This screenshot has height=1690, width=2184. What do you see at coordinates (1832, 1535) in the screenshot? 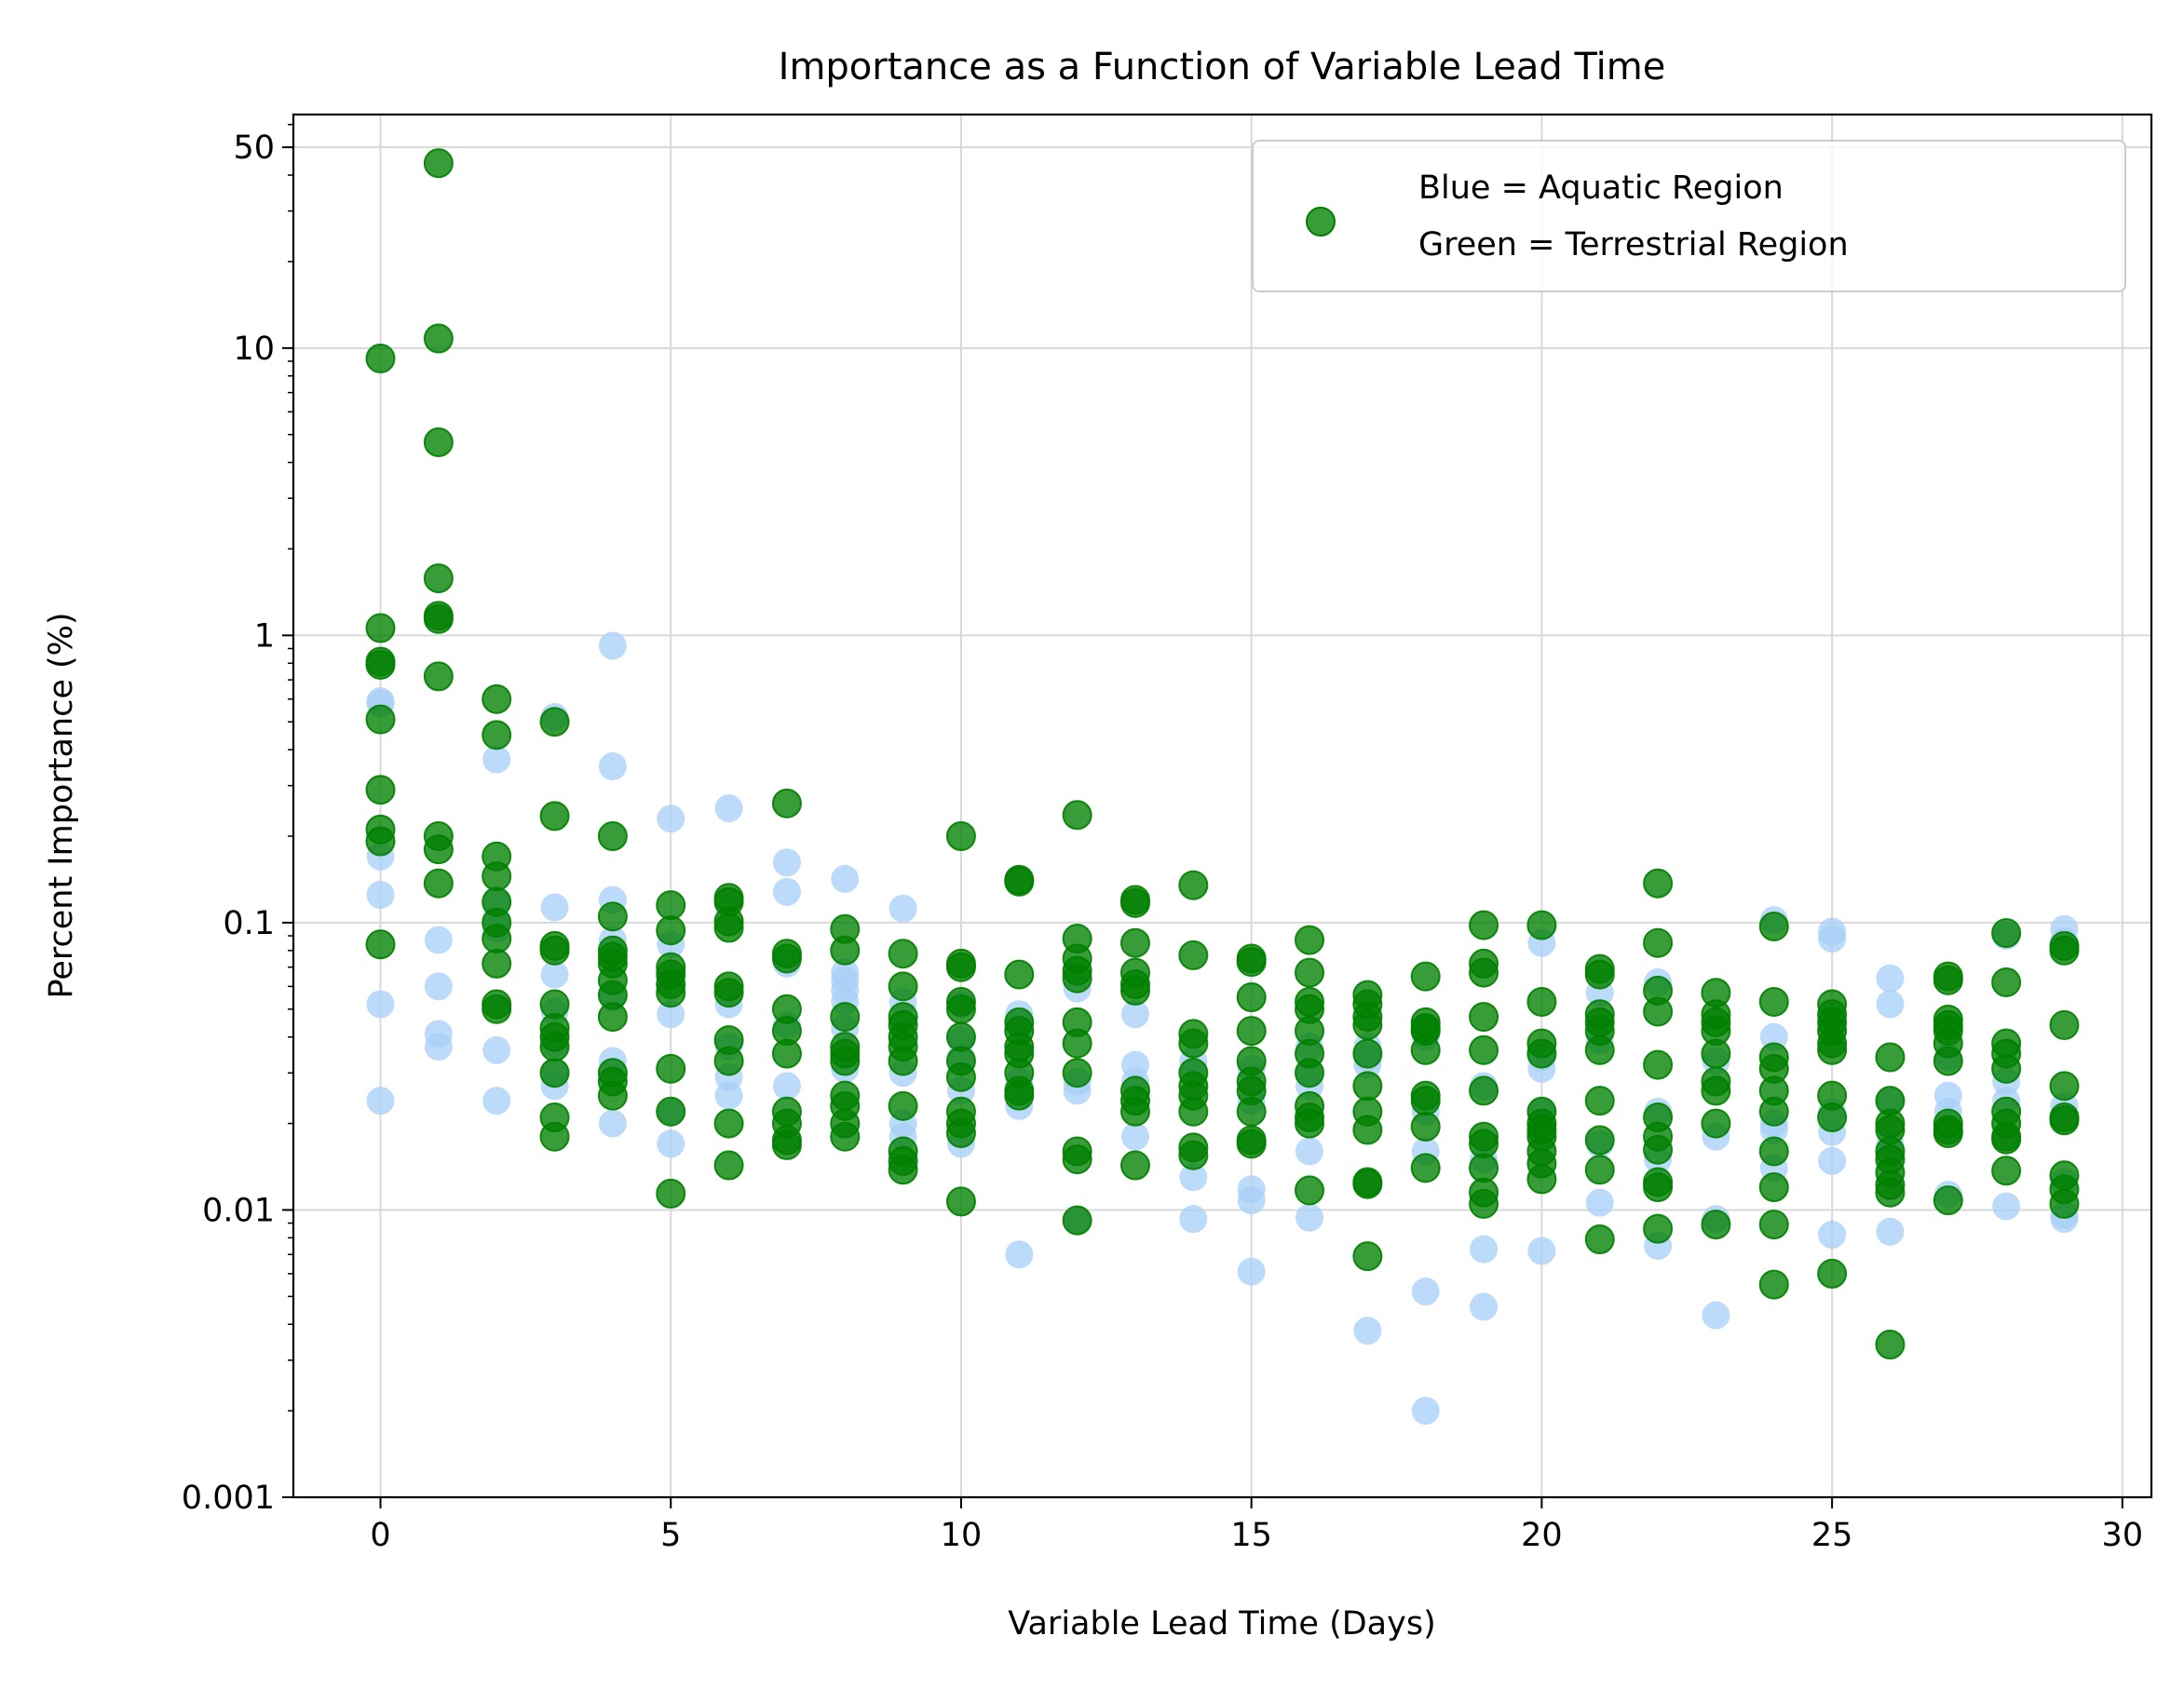
I see `x-tick-label: 25` at bounding box center [1832, 1535].